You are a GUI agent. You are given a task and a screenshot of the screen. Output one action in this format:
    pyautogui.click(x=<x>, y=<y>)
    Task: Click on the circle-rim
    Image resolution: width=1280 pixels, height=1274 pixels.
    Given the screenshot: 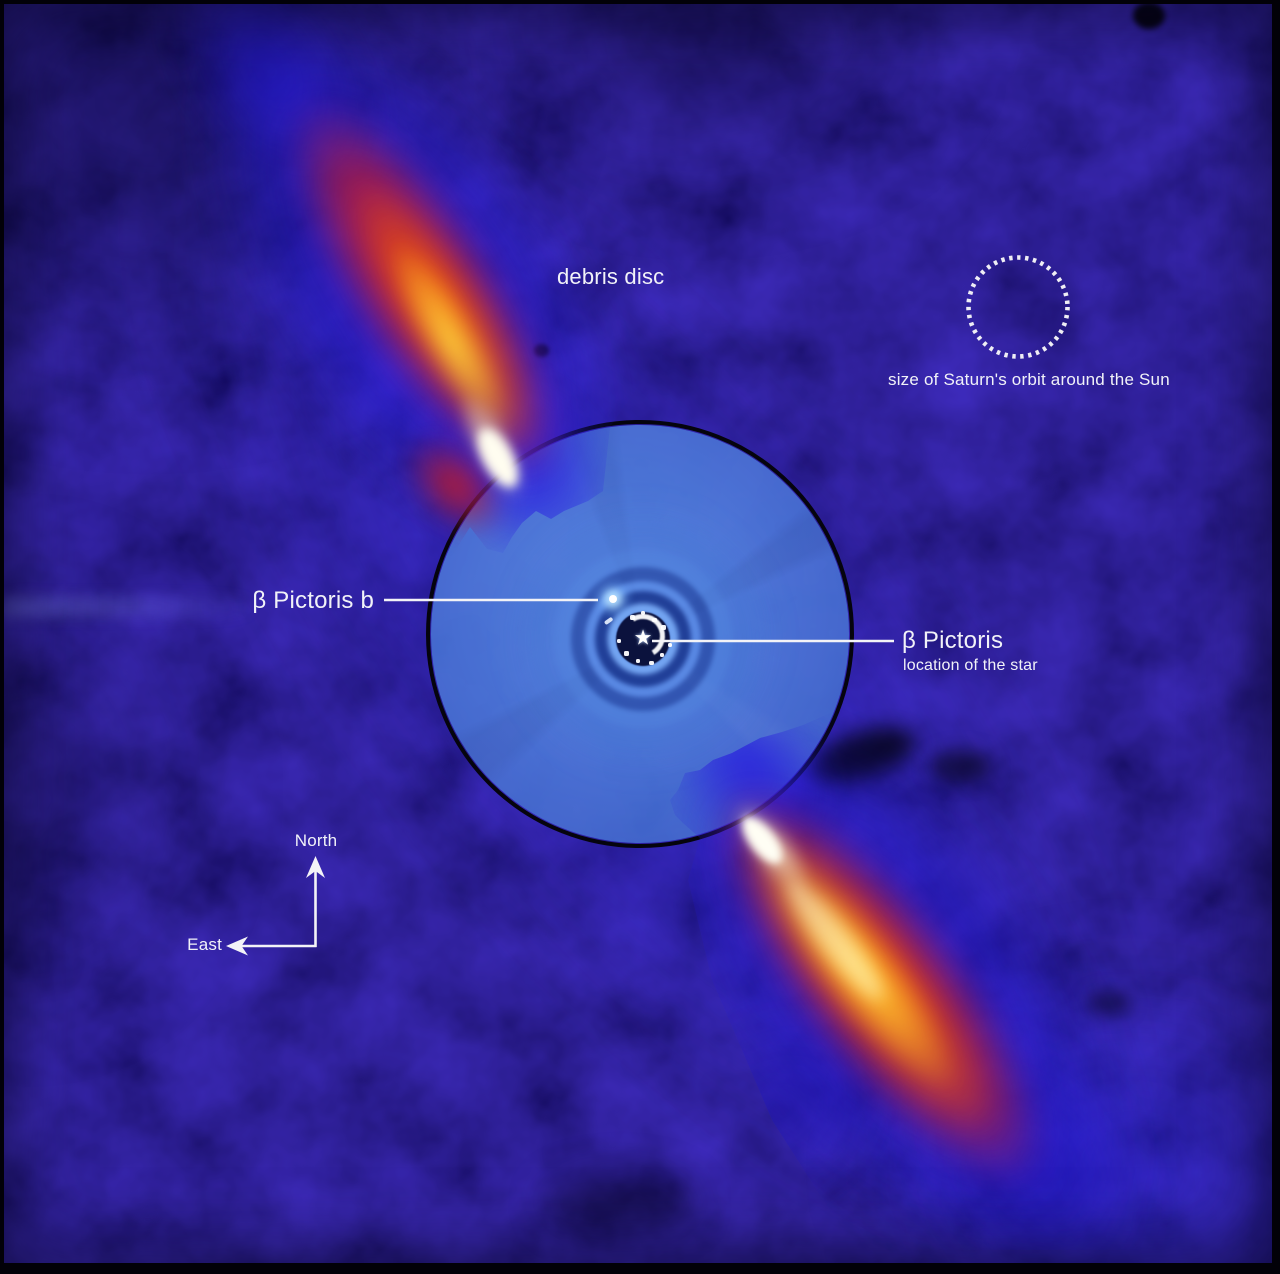 What is the action you would take?
    pyautogui.click(x=640, y=634)
    